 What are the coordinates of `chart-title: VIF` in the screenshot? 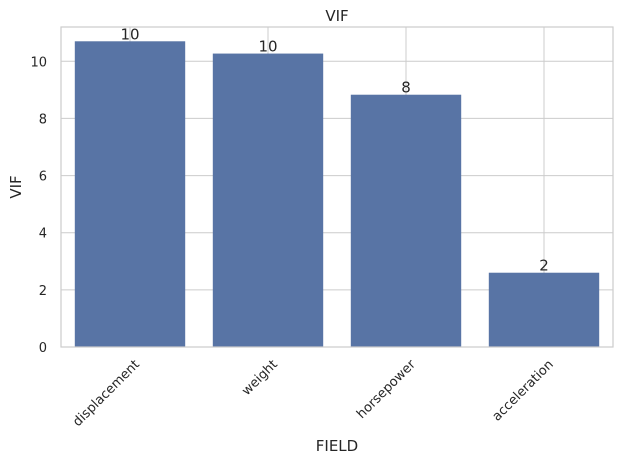 It's located at (336, 16).